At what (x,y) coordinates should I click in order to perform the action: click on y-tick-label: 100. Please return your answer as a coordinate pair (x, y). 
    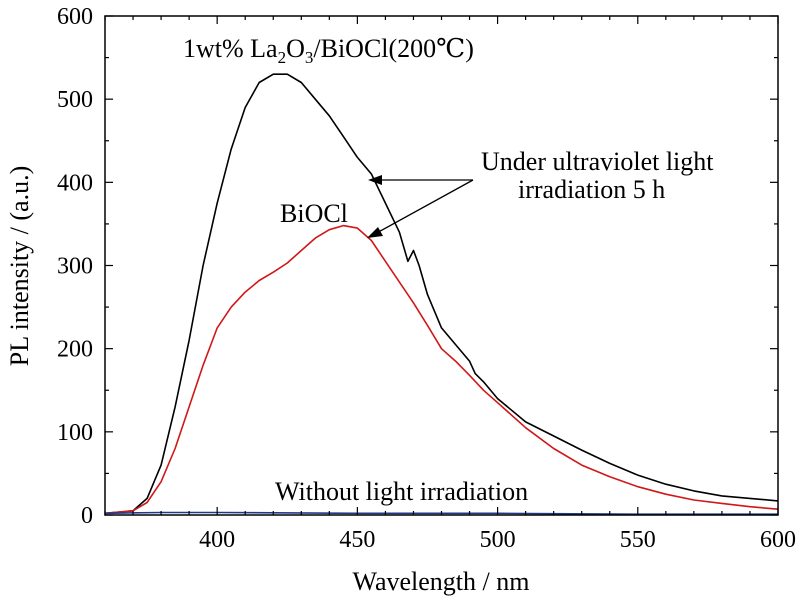
    Looking at the image, I should click on (75, 433).